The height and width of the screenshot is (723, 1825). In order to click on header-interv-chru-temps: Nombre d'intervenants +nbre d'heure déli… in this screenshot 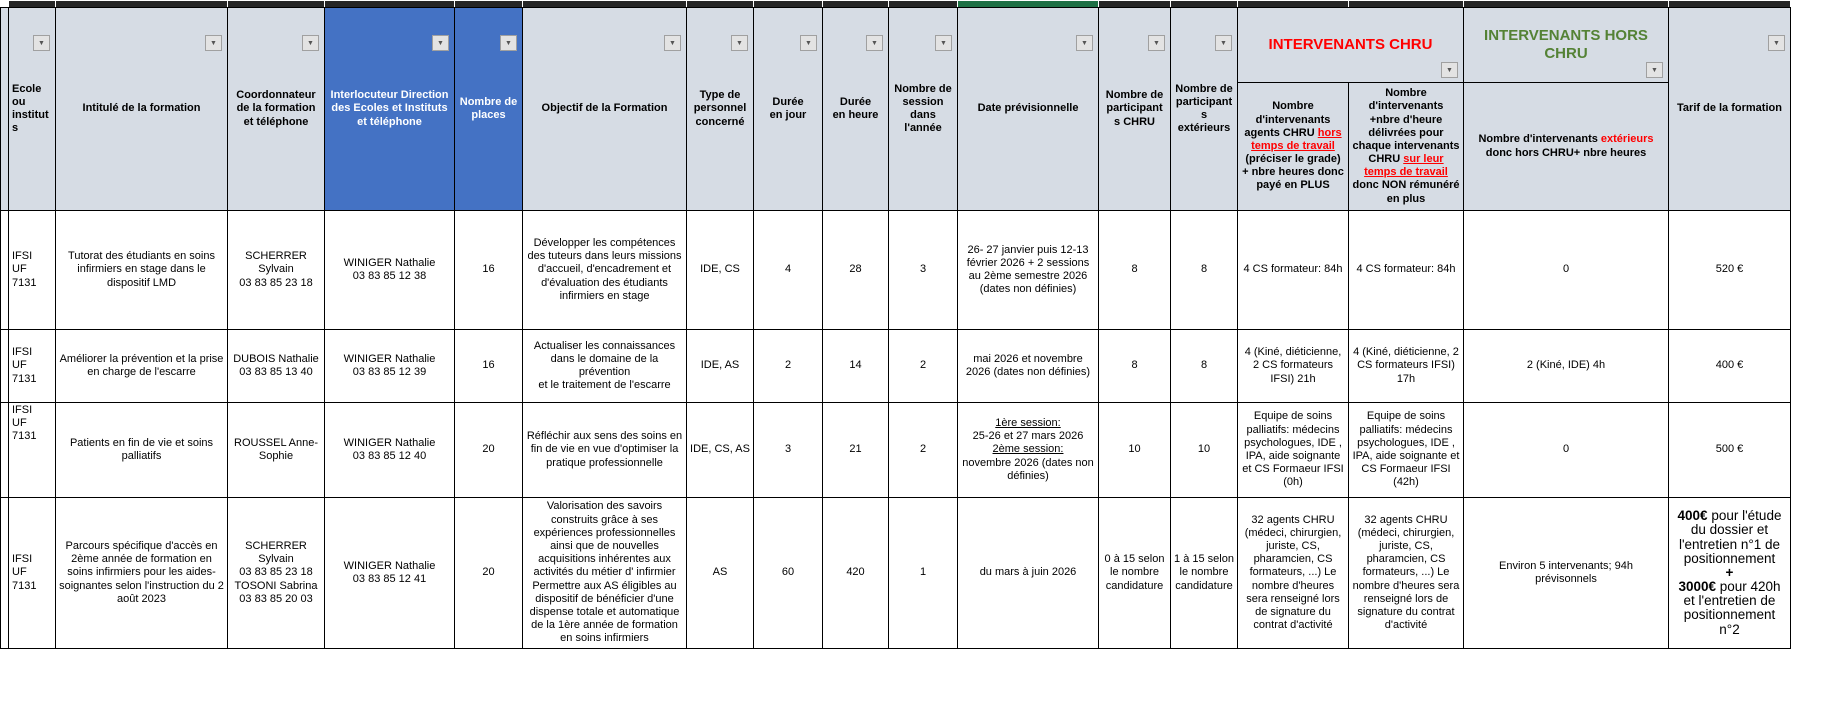, I will do `click(1406, 146)`.